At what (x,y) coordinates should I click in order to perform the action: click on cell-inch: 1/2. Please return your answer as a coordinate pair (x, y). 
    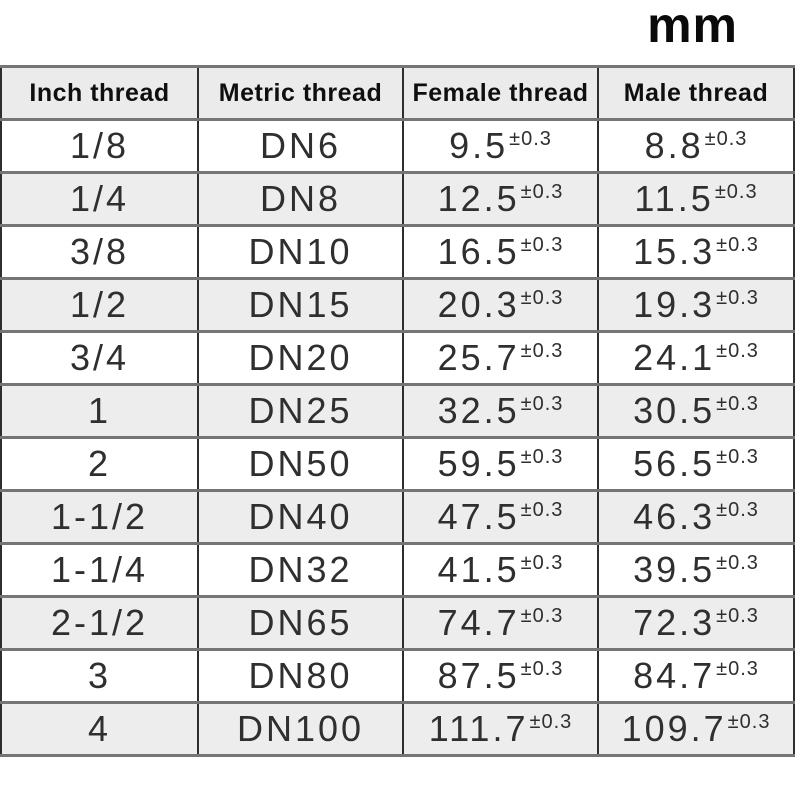
    Looking at the image, I should click on (99, 305).